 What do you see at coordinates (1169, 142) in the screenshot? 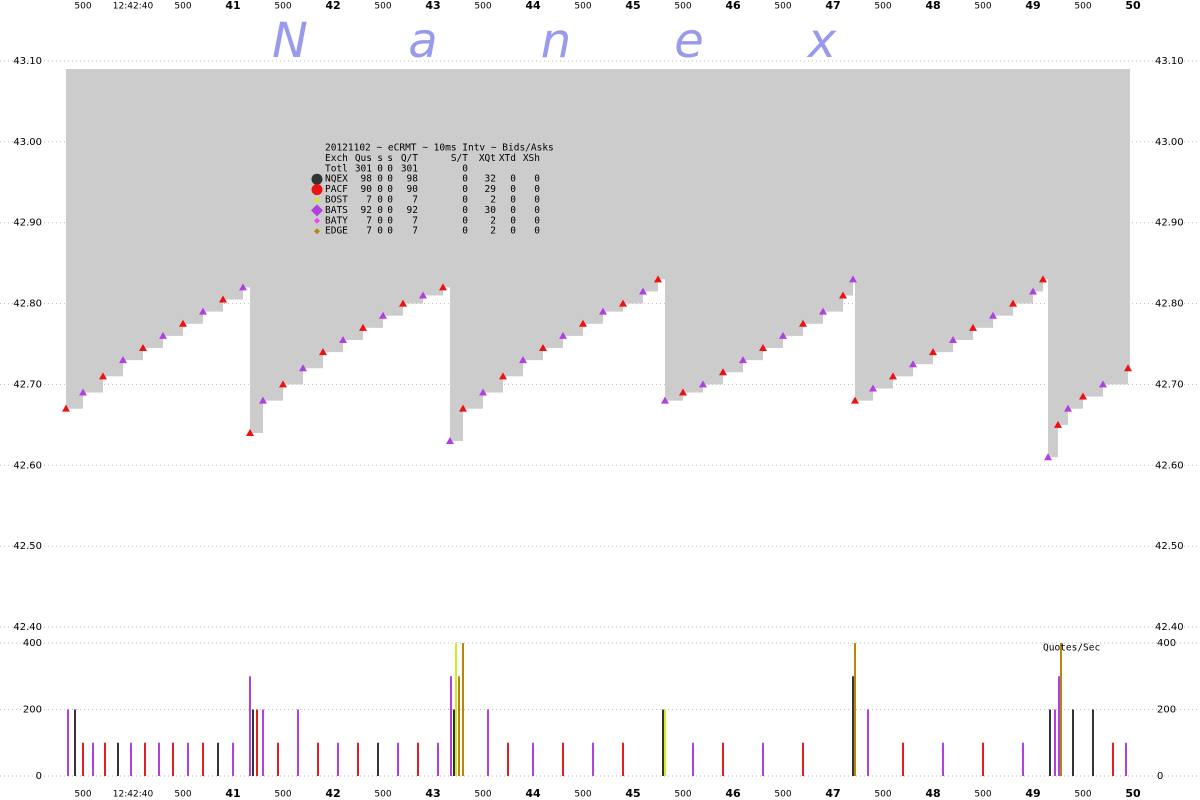
I see `y-tick-label-right: 43.00` at bounding box center [1169, 142].